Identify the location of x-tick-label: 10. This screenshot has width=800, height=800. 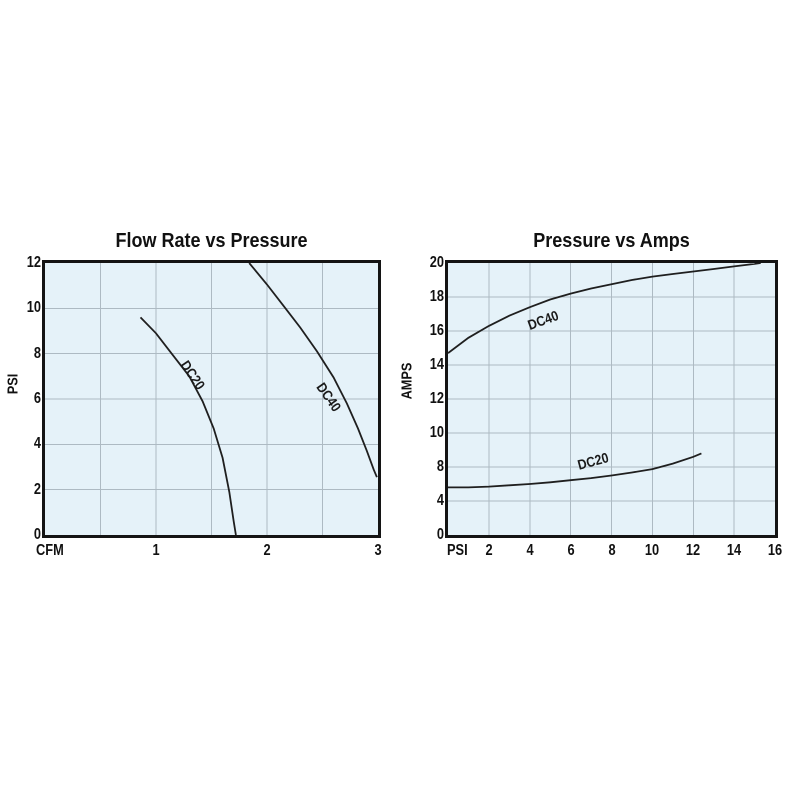
(652, 550).